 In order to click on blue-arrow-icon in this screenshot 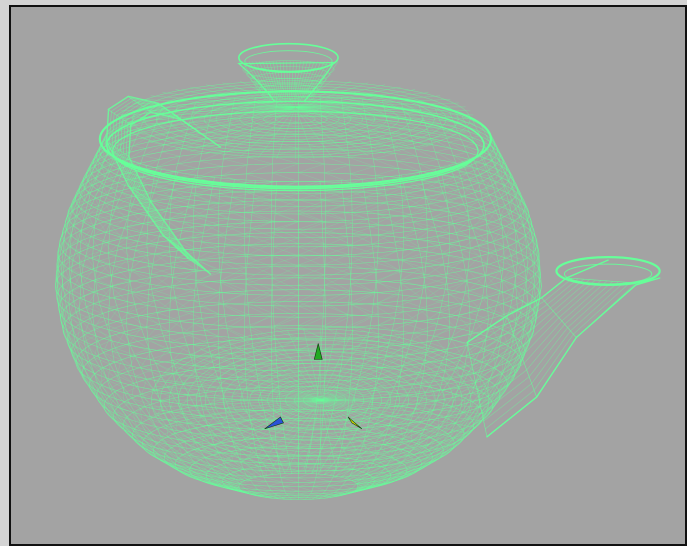, I will do `click(274, 423)`.